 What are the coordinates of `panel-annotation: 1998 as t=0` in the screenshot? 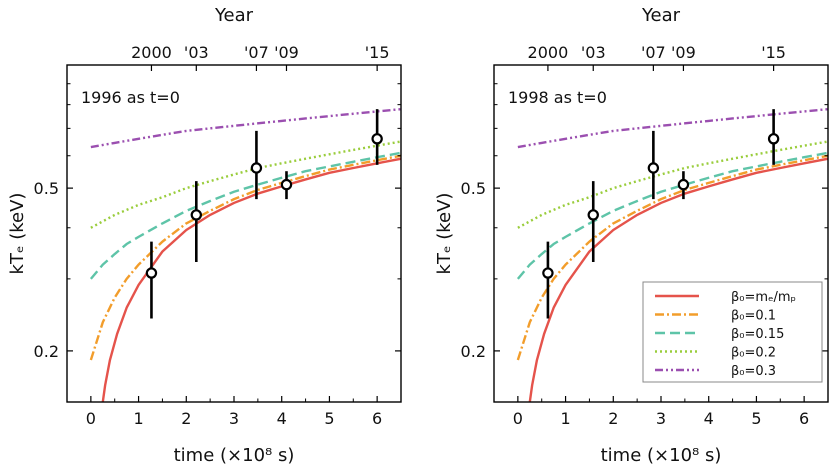 It's located at (557, 97).